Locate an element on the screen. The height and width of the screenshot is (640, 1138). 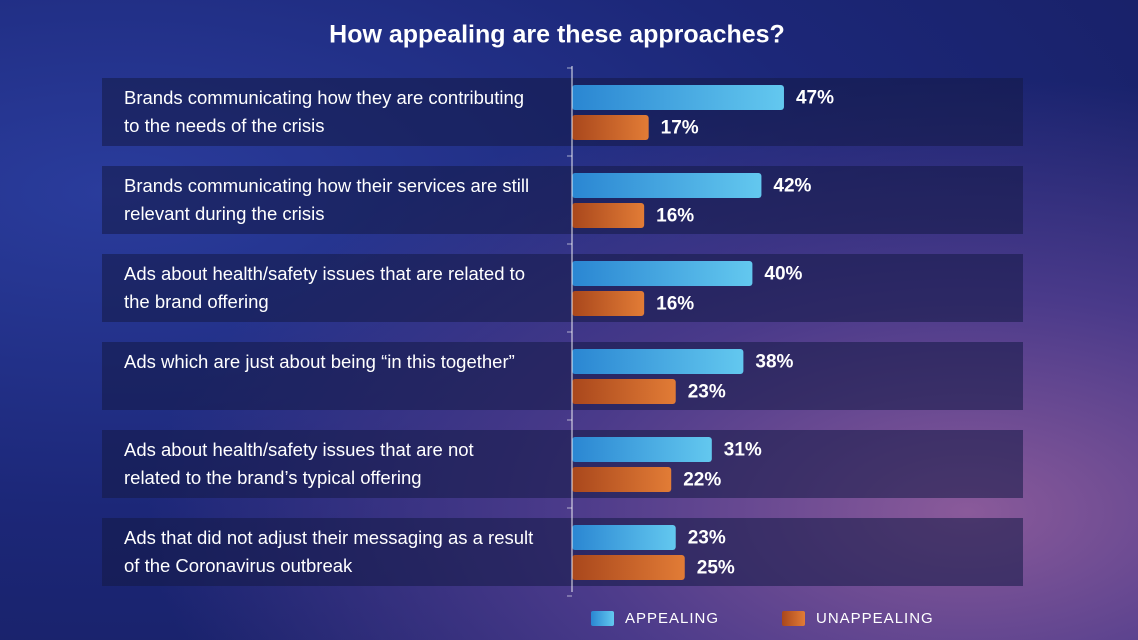
value-label: 40% is located at coordinates (783, 274).